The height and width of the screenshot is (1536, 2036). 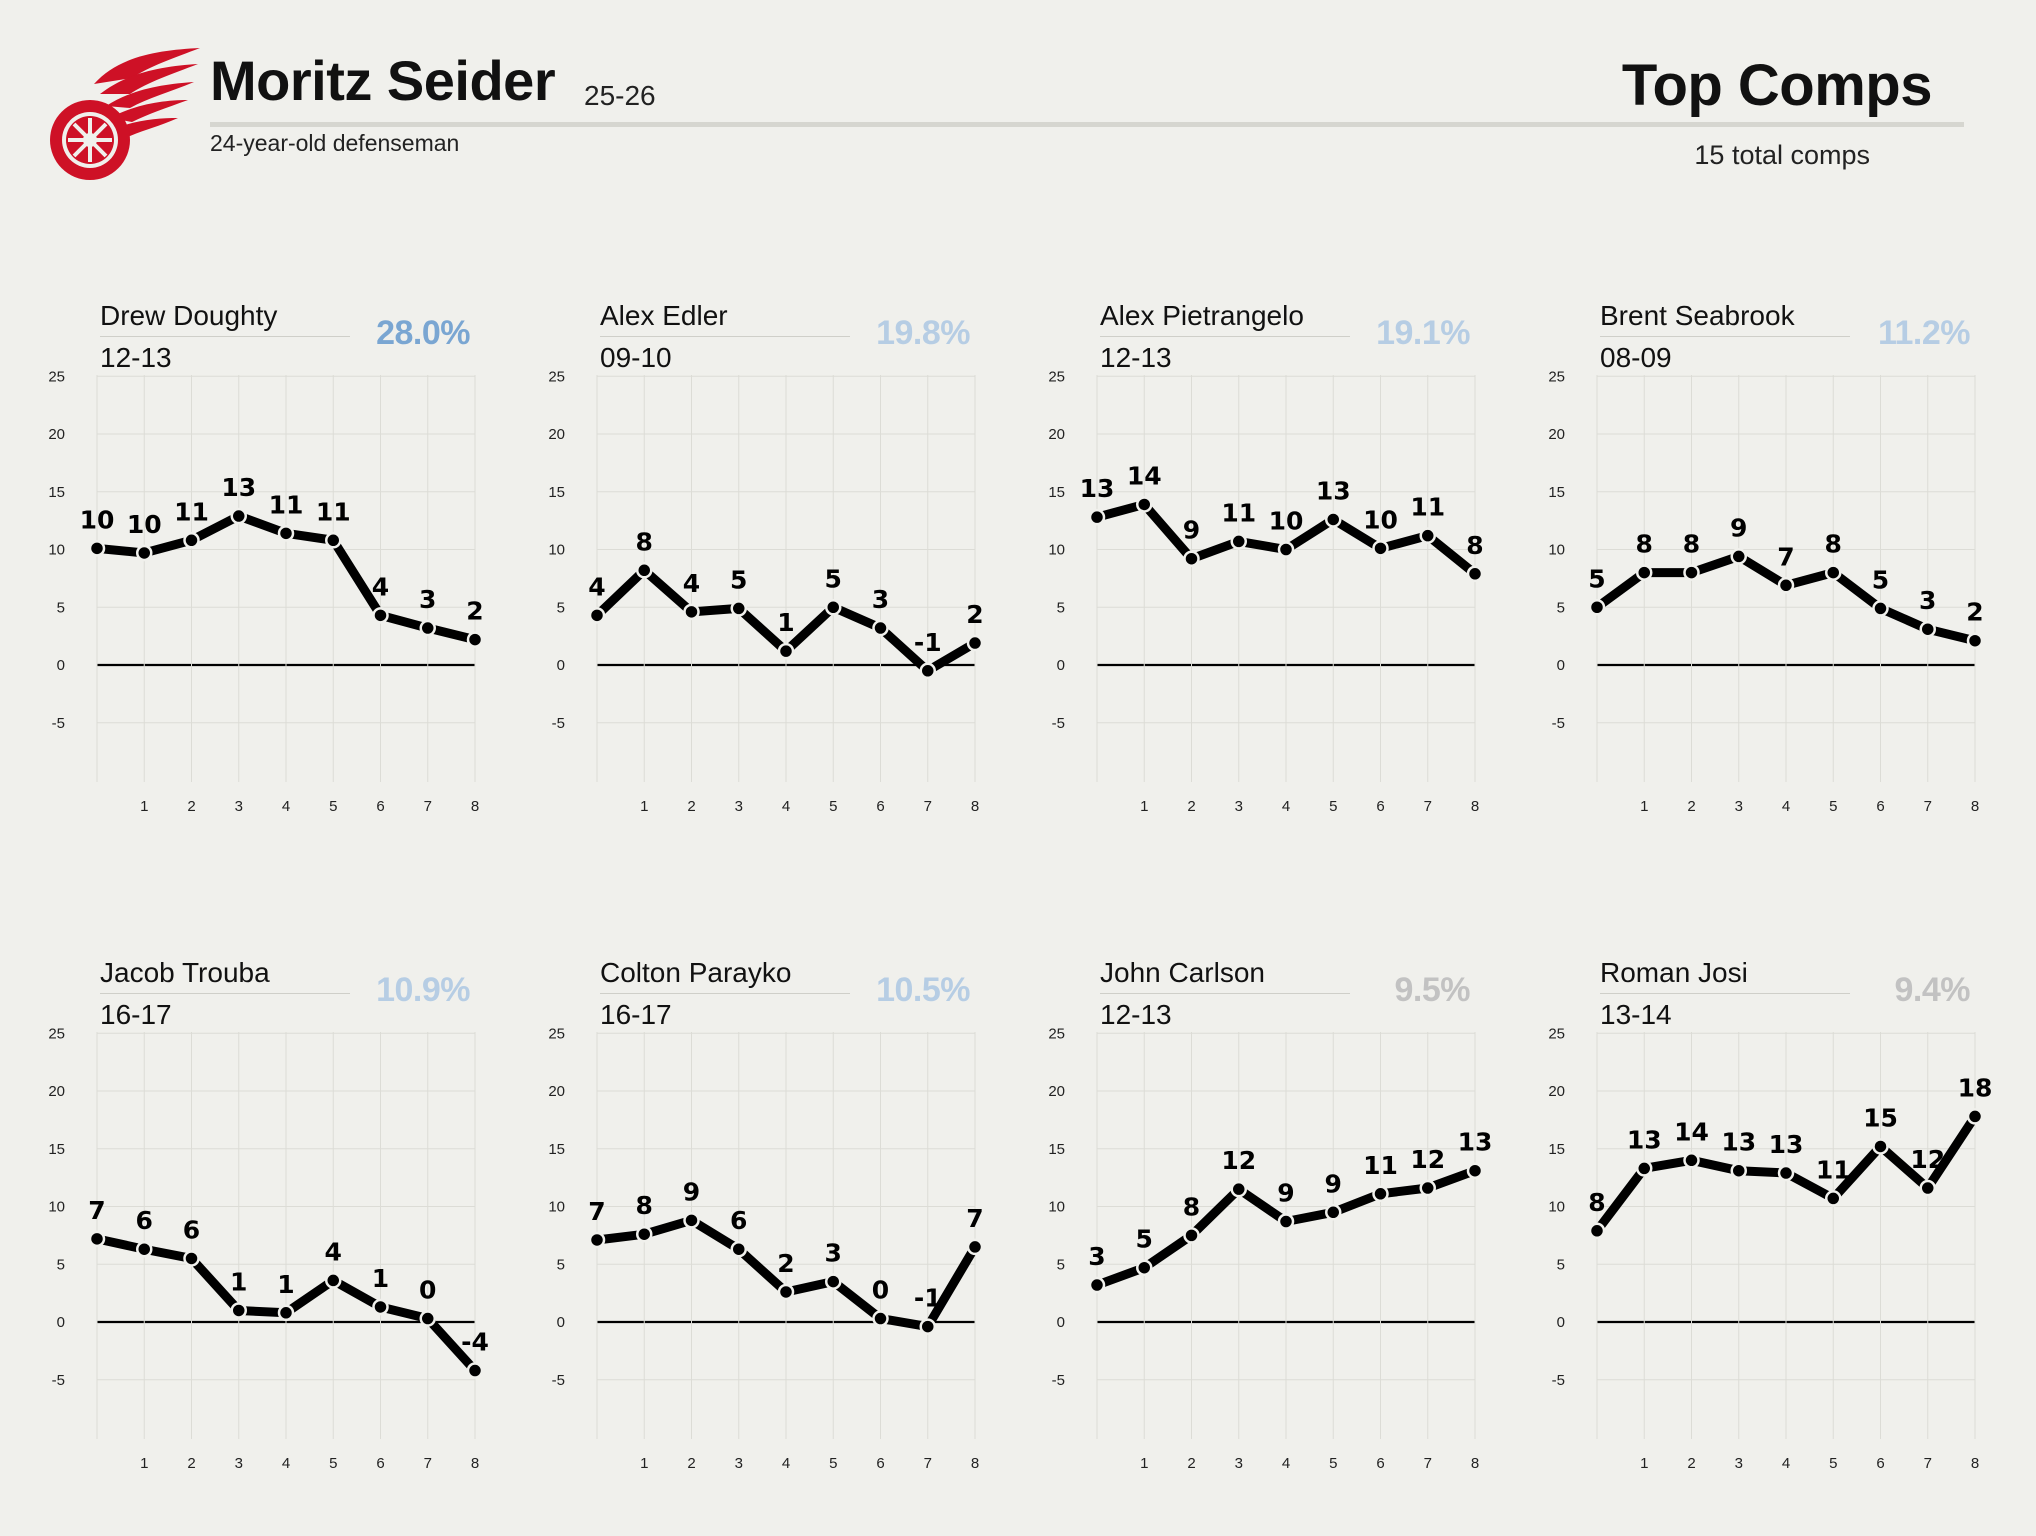 I want to click on x-tick-label: 5, so click(x=833, y=1463).